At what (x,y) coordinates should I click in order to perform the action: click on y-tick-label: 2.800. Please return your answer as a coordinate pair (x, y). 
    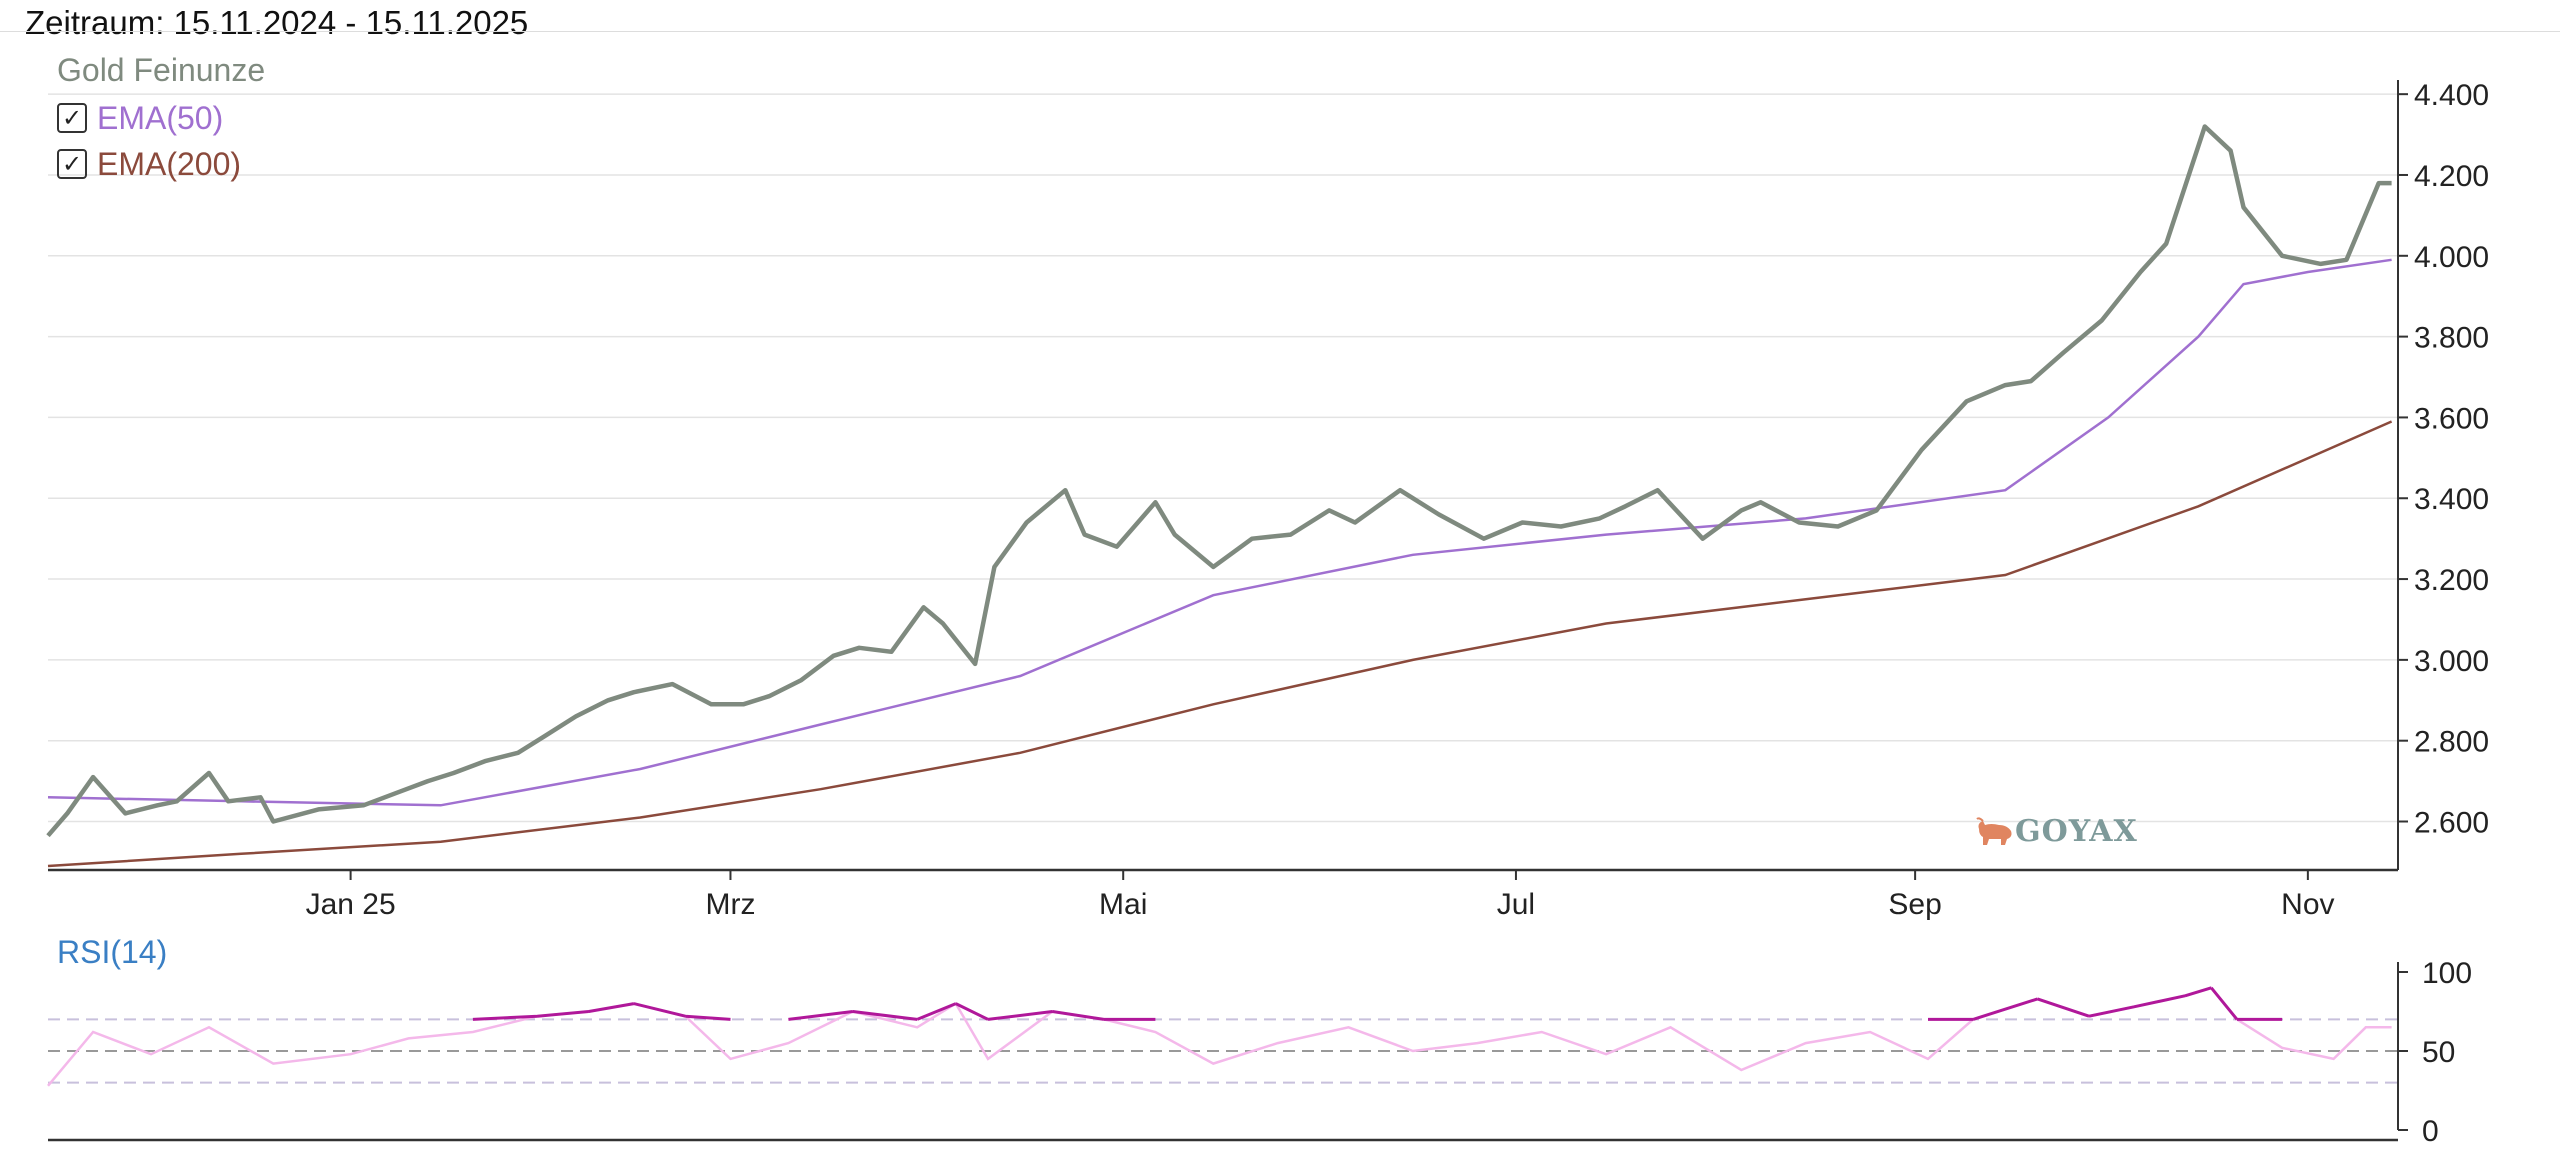
    Looking at the image, I should click on (2451, 742).